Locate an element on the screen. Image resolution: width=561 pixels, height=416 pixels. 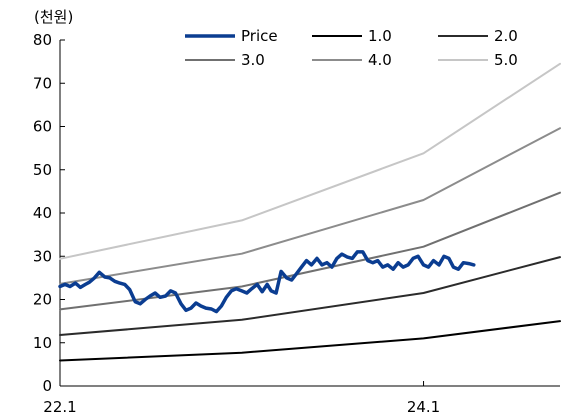
y-tick-label: 70 is located at coordinates (42, 83).